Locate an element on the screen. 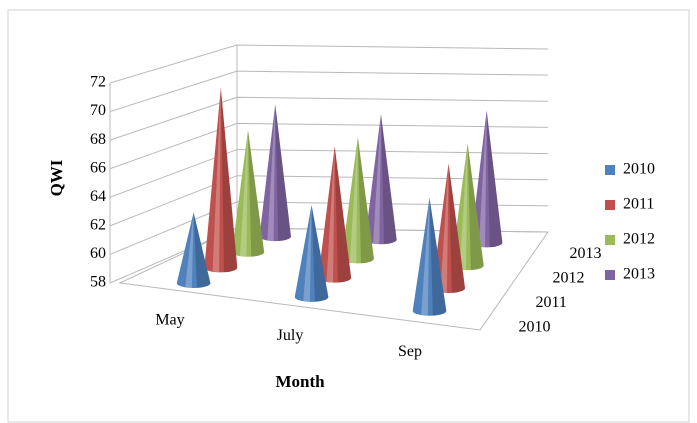 Image resolution: width=697 pixels, height=423 pixels. y-tick-label: 66 is located at coordinates (98, 167).